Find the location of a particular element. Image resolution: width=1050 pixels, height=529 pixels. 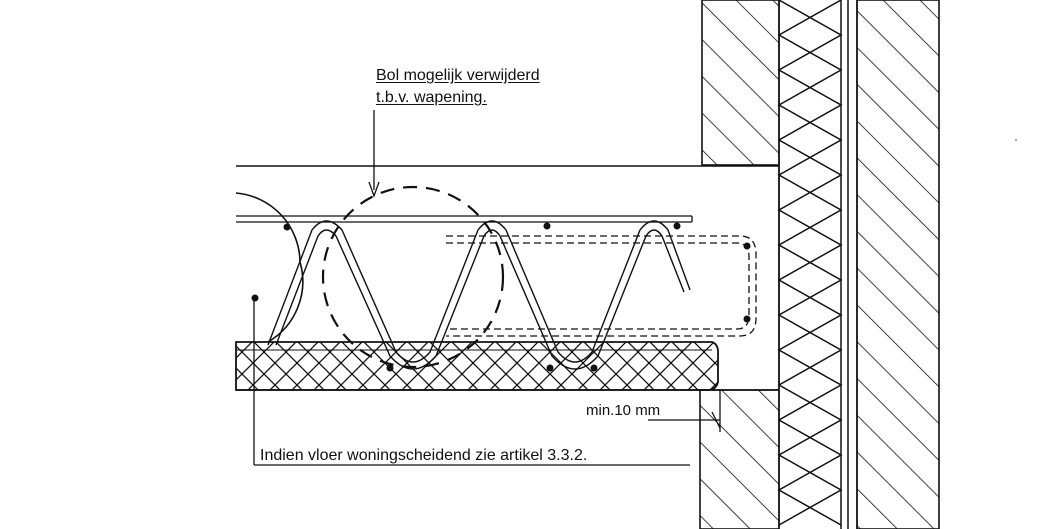

wall-outer-leaf-upper is located at coordinates (740, 83).